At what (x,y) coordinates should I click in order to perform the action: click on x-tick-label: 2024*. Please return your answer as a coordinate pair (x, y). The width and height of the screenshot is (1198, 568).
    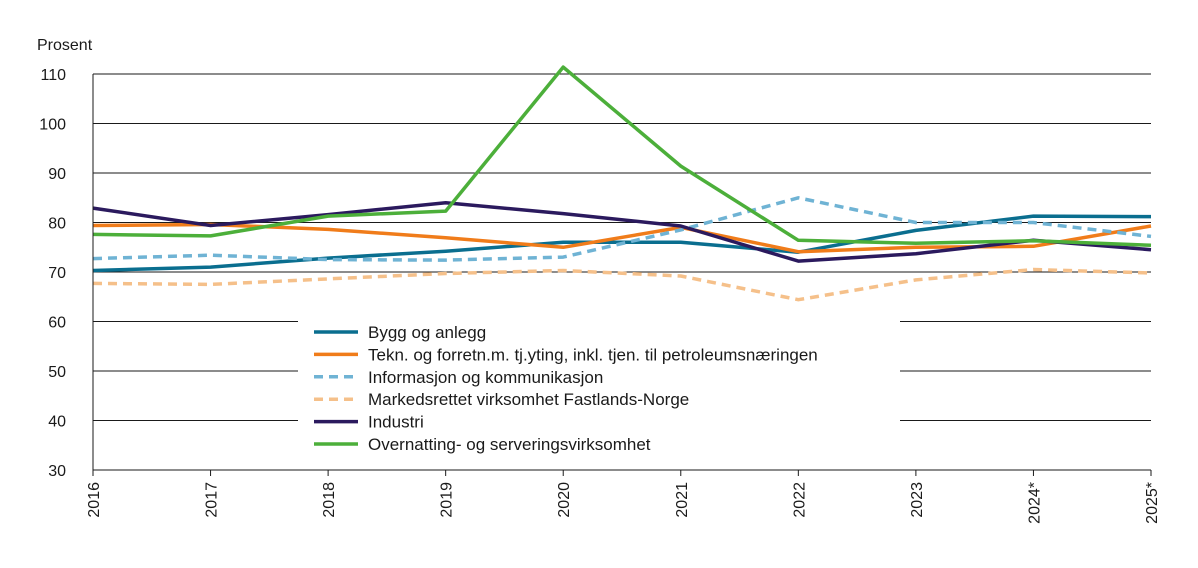
    Looking at the image, I should click on (1034, 503).